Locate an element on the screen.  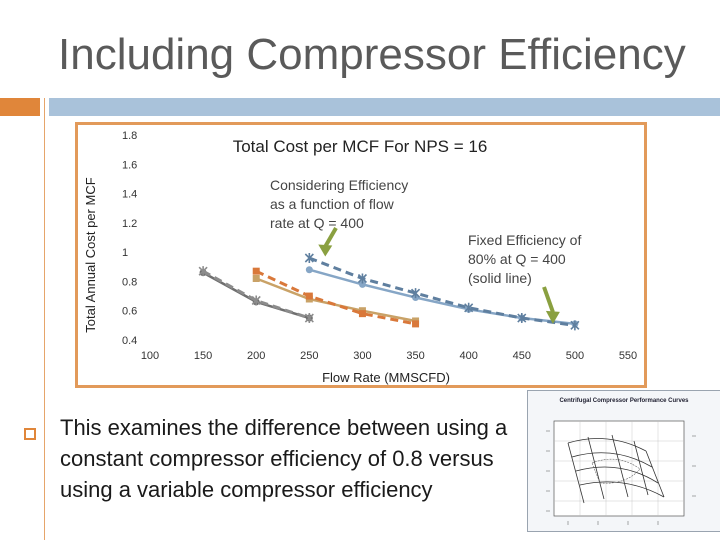
annotation-variable-arrowhead is located at coordinates (325, 250).